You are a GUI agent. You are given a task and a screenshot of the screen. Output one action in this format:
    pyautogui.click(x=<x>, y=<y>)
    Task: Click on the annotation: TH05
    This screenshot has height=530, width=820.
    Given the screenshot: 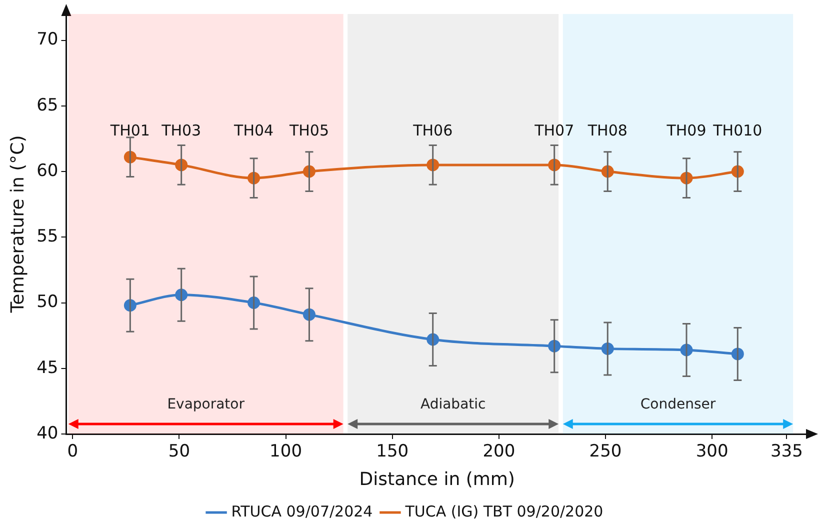 What is the action you would take?
    pyautogui.click(x=308, y=130)
    